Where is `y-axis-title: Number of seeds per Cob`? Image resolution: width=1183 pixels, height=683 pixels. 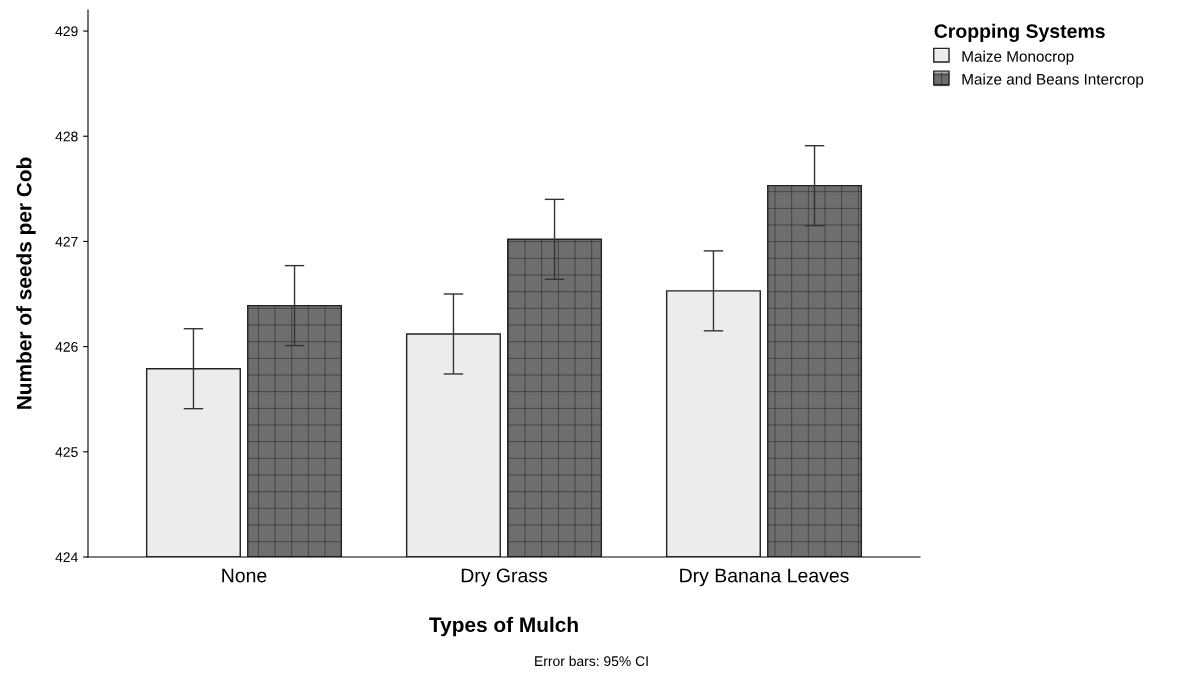 y-axis-title: Number of seeds per Cob is located at coordinates (26, 283).